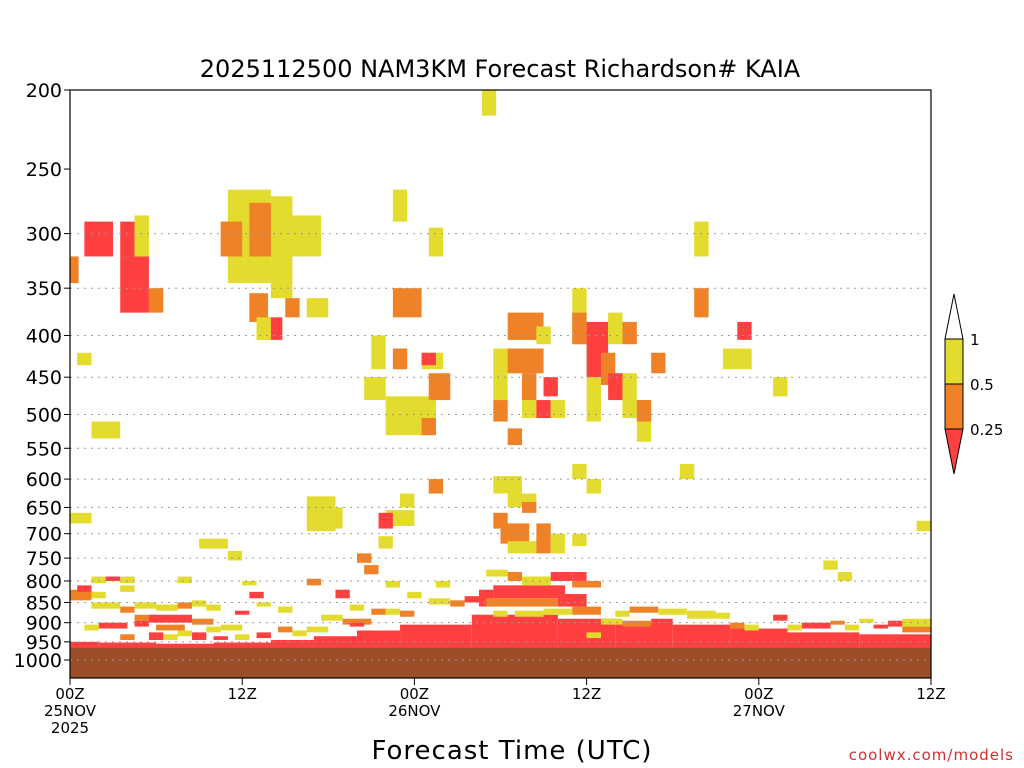 This screenshot has height=768, width=1024. What do you see at coordinates (414, 711) in the screenshot?
I see `x-tick-label: 26NOV` at bounding box center [414, 711].